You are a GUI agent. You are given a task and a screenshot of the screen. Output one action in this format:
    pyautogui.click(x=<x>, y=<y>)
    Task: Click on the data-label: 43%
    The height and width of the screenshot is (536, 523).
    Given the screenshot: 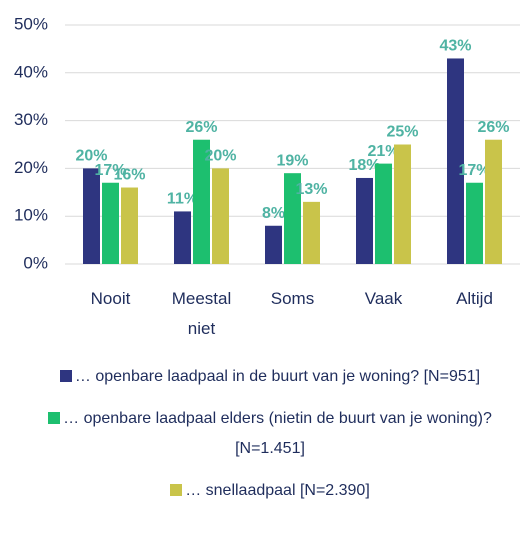 What is the action you would take?
    pyautogui.click(x=455, y=46)
    